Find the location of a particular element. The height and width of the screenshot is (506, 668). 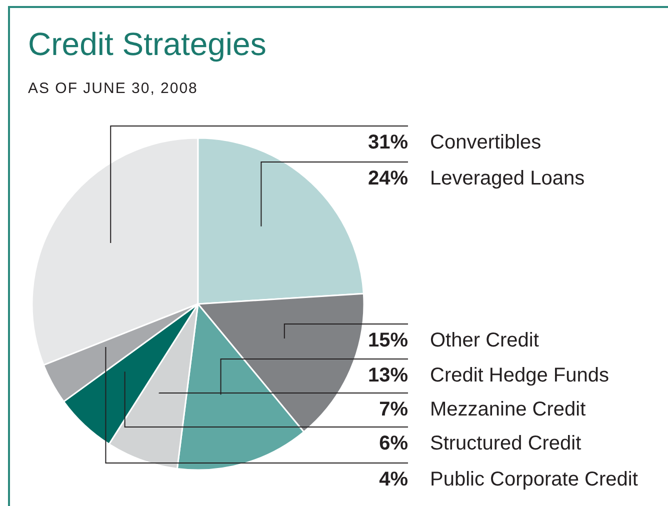

slice-label: Credit Hedge Funds is located at coordinates (519, 375).